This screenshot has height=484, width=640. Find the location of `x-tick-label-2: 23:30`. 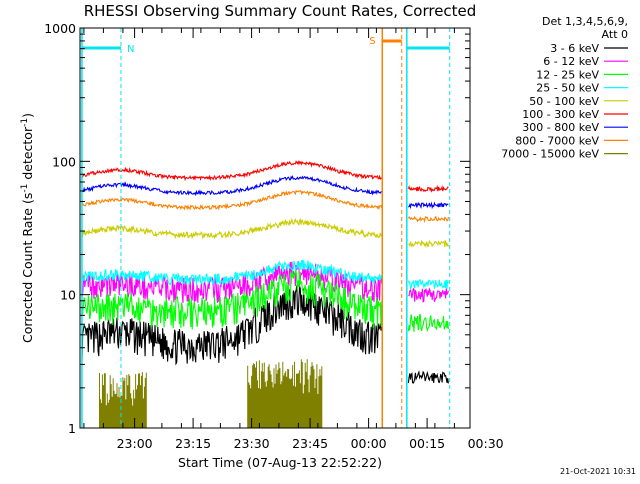

x-tick-label-2: 23:30 is located at coordinates (252, 443).